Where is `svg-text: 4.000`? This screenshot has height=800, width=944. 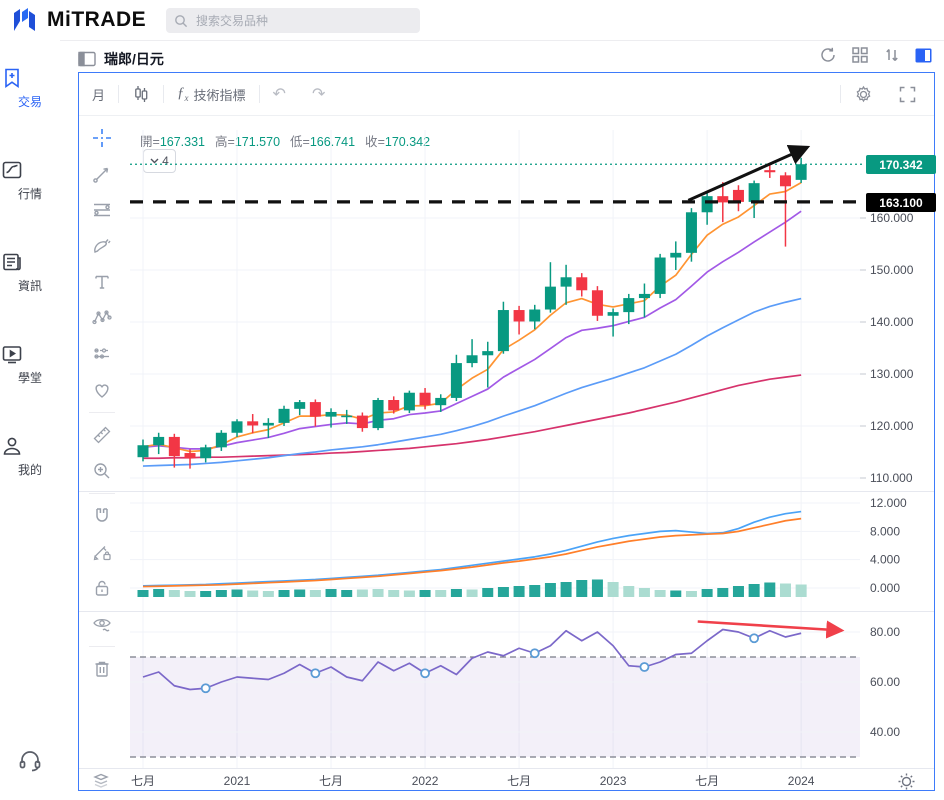 svg-text: 4.000 is located at coordinates (885, 560).